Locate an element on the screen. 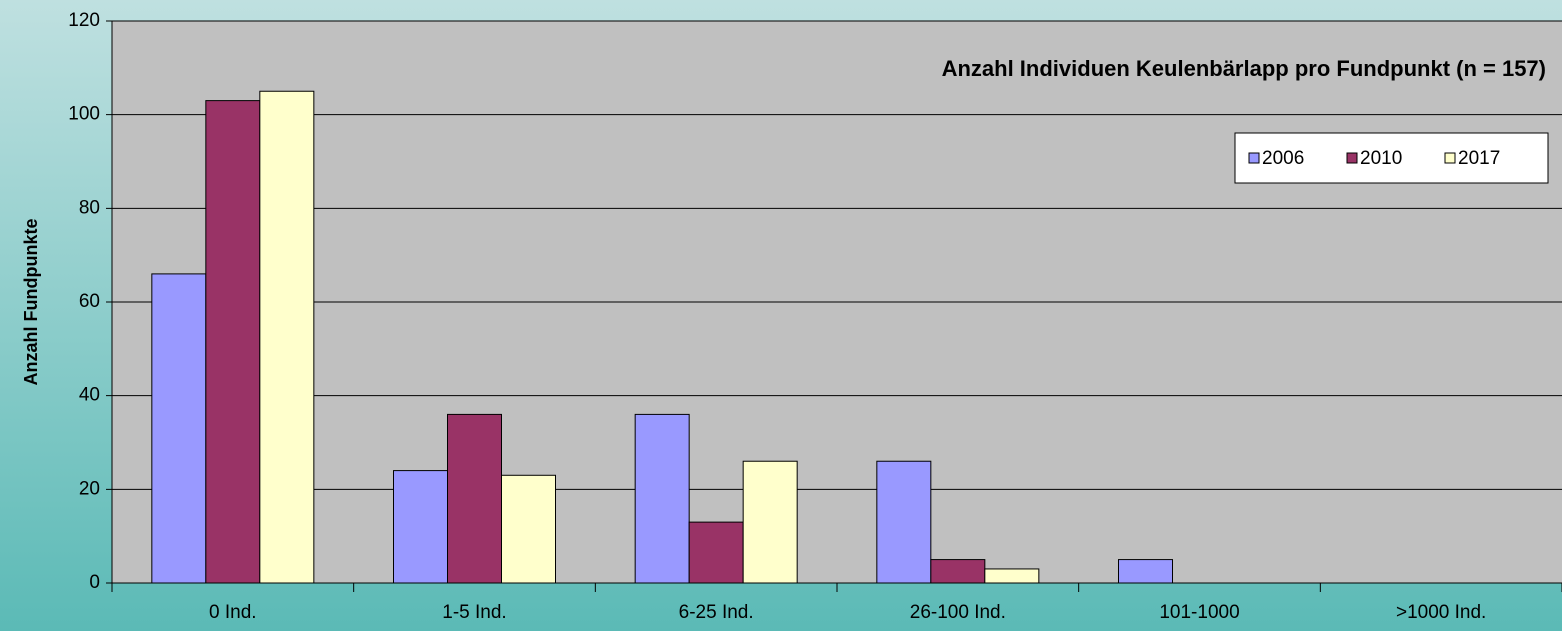  x-tick-label: 6-25 Ind. is located at coordinates (716, 612).